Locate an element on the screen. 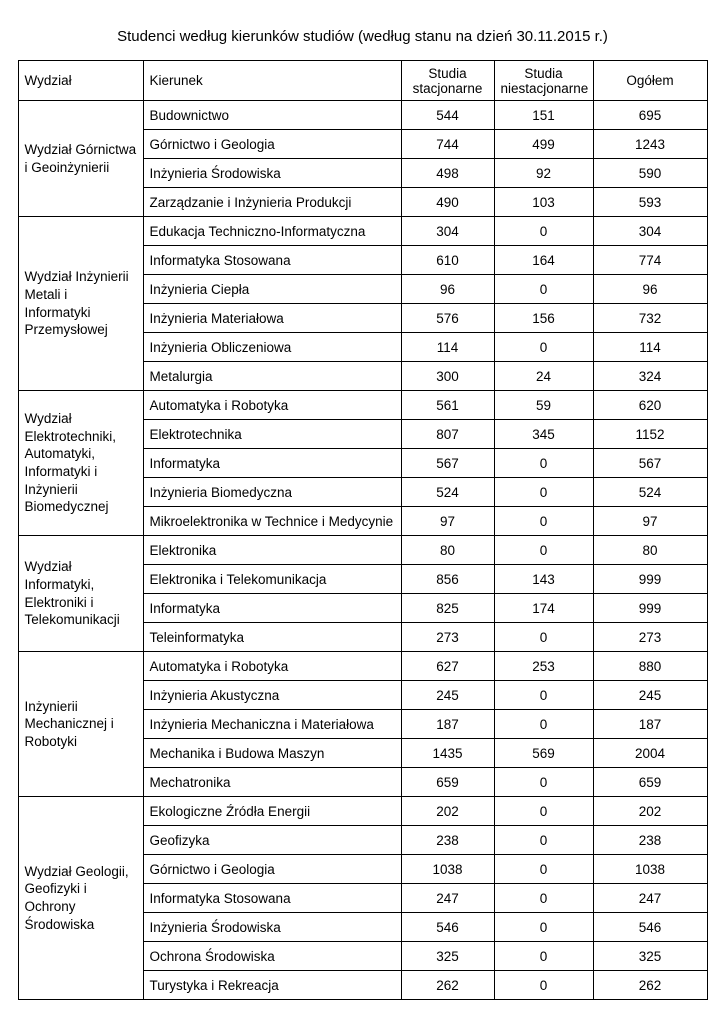  stacjonarne-cell: 97 is located at coordinates (447, 521).